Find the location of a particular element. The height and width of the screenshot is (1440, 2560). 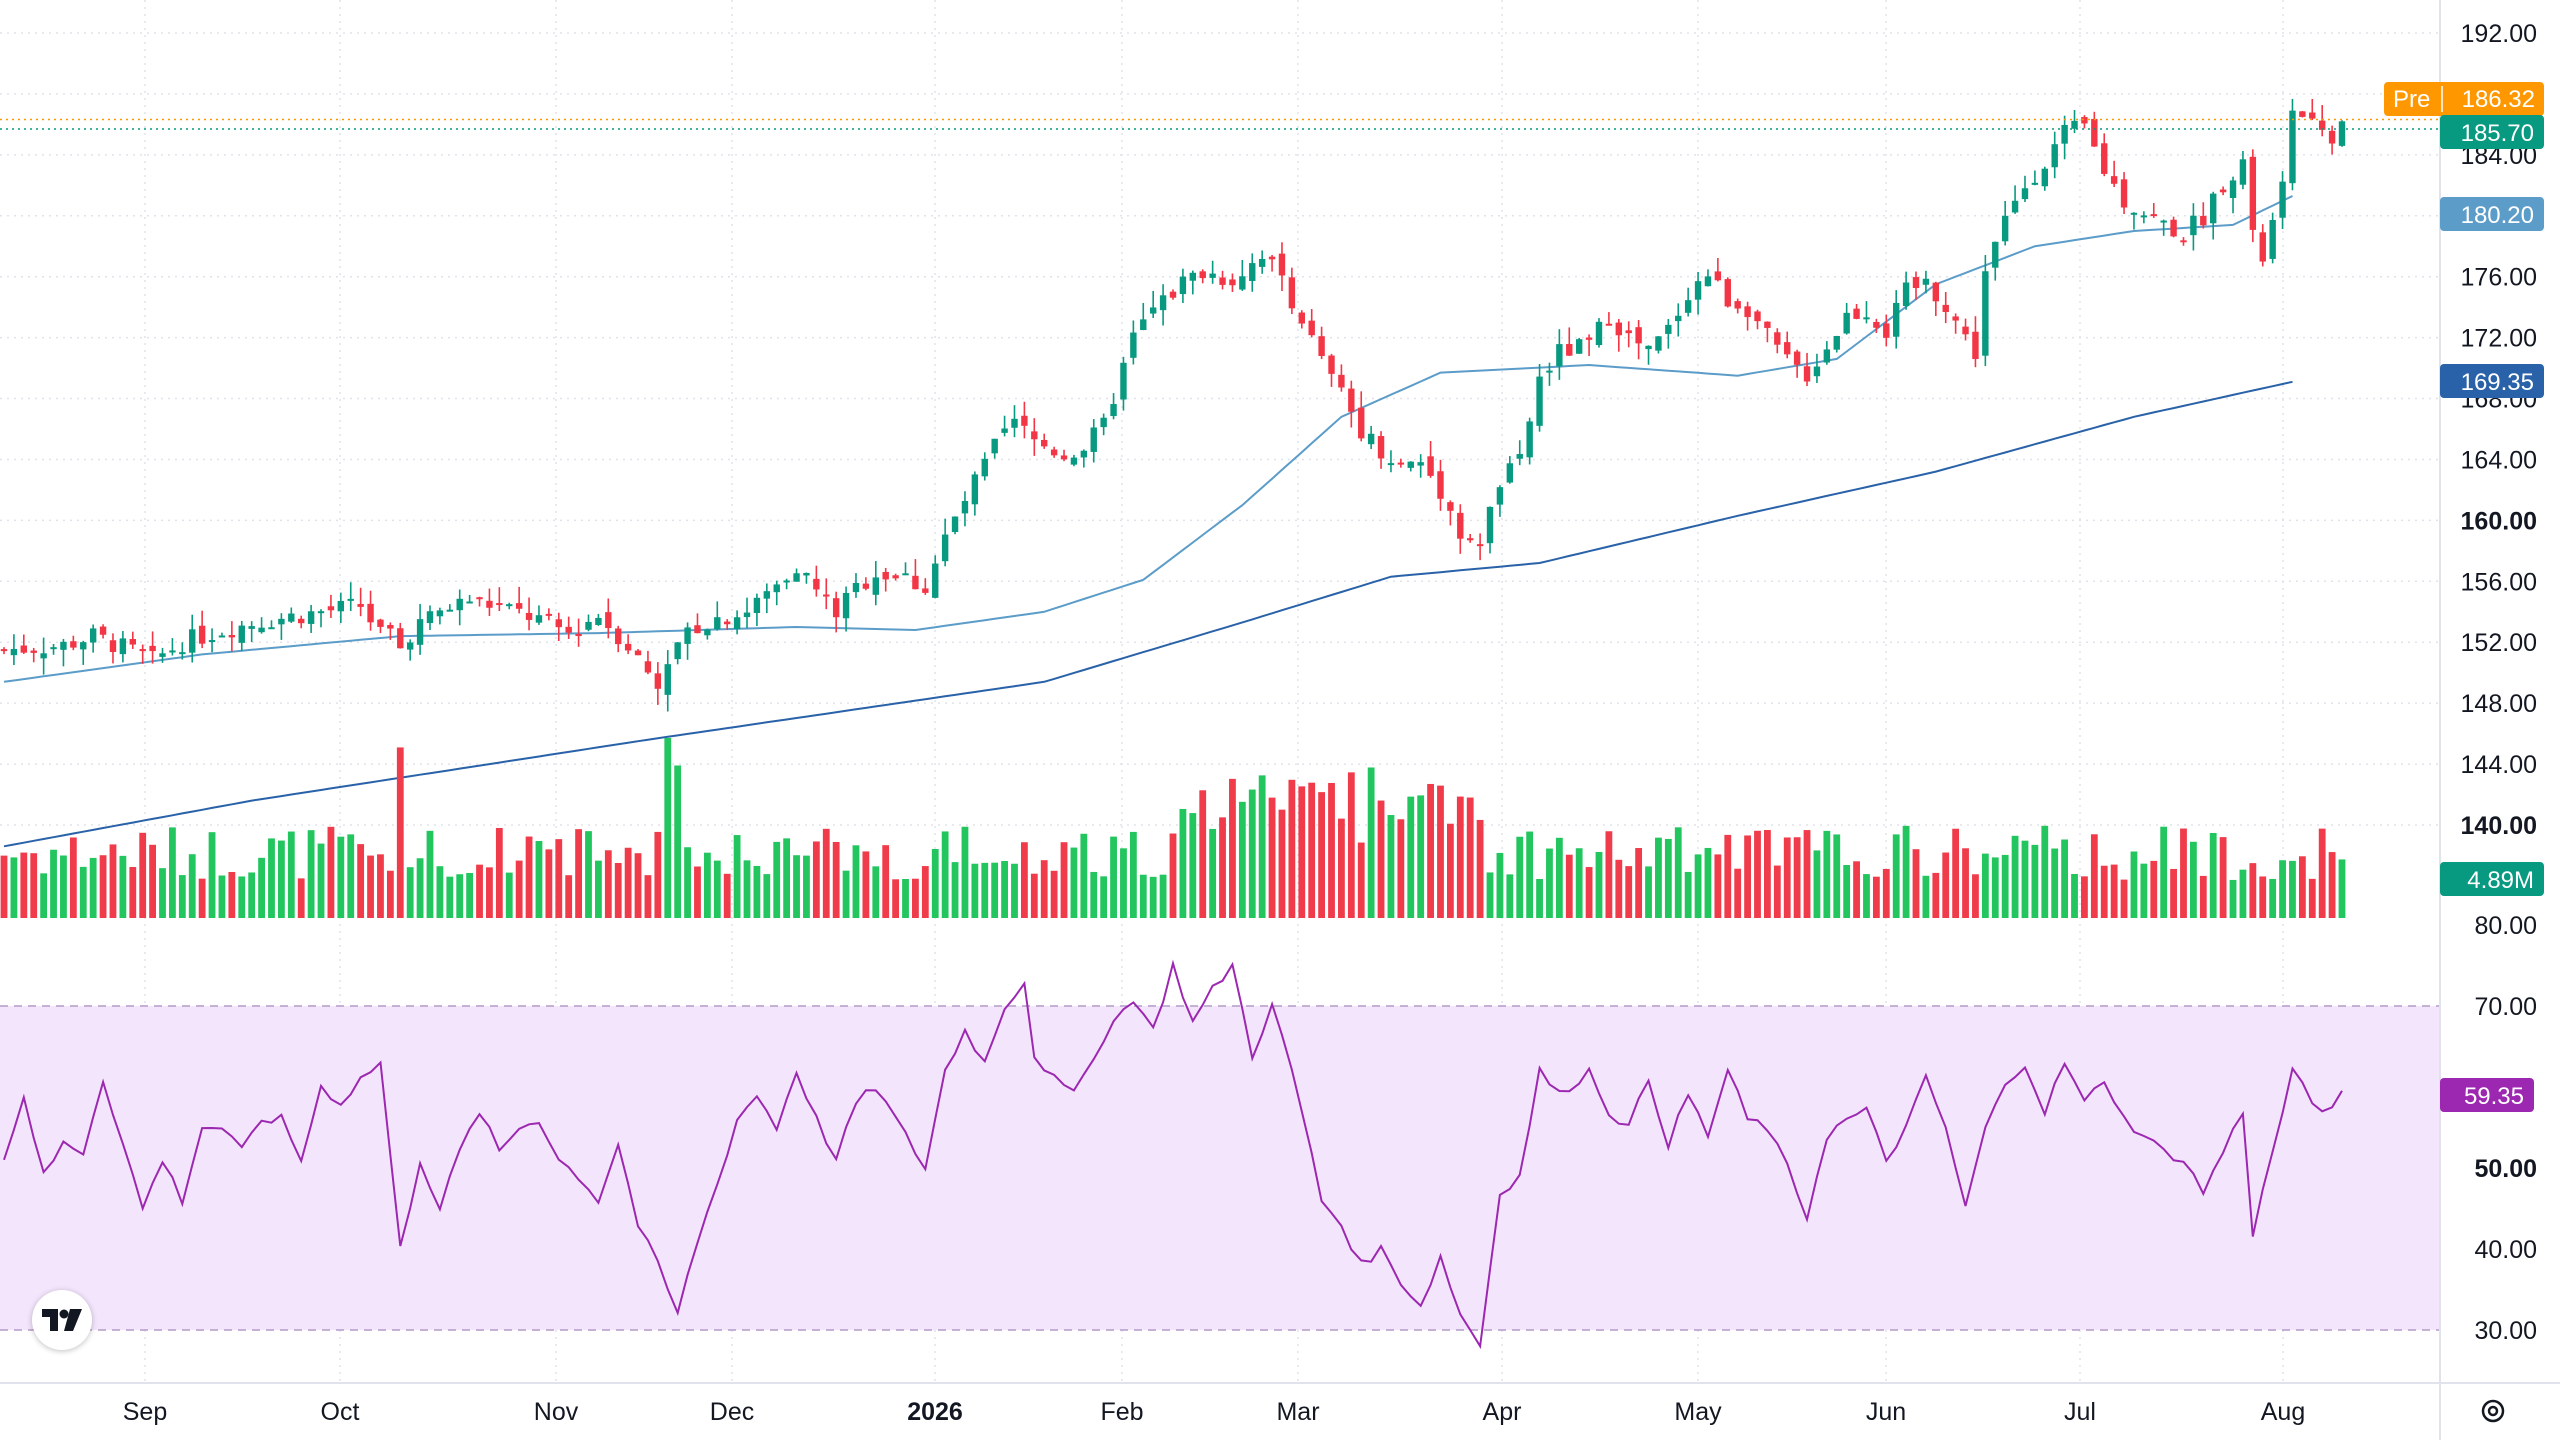

rsi-tick-label: 70.00 is located at coordinates (2505, 1007).